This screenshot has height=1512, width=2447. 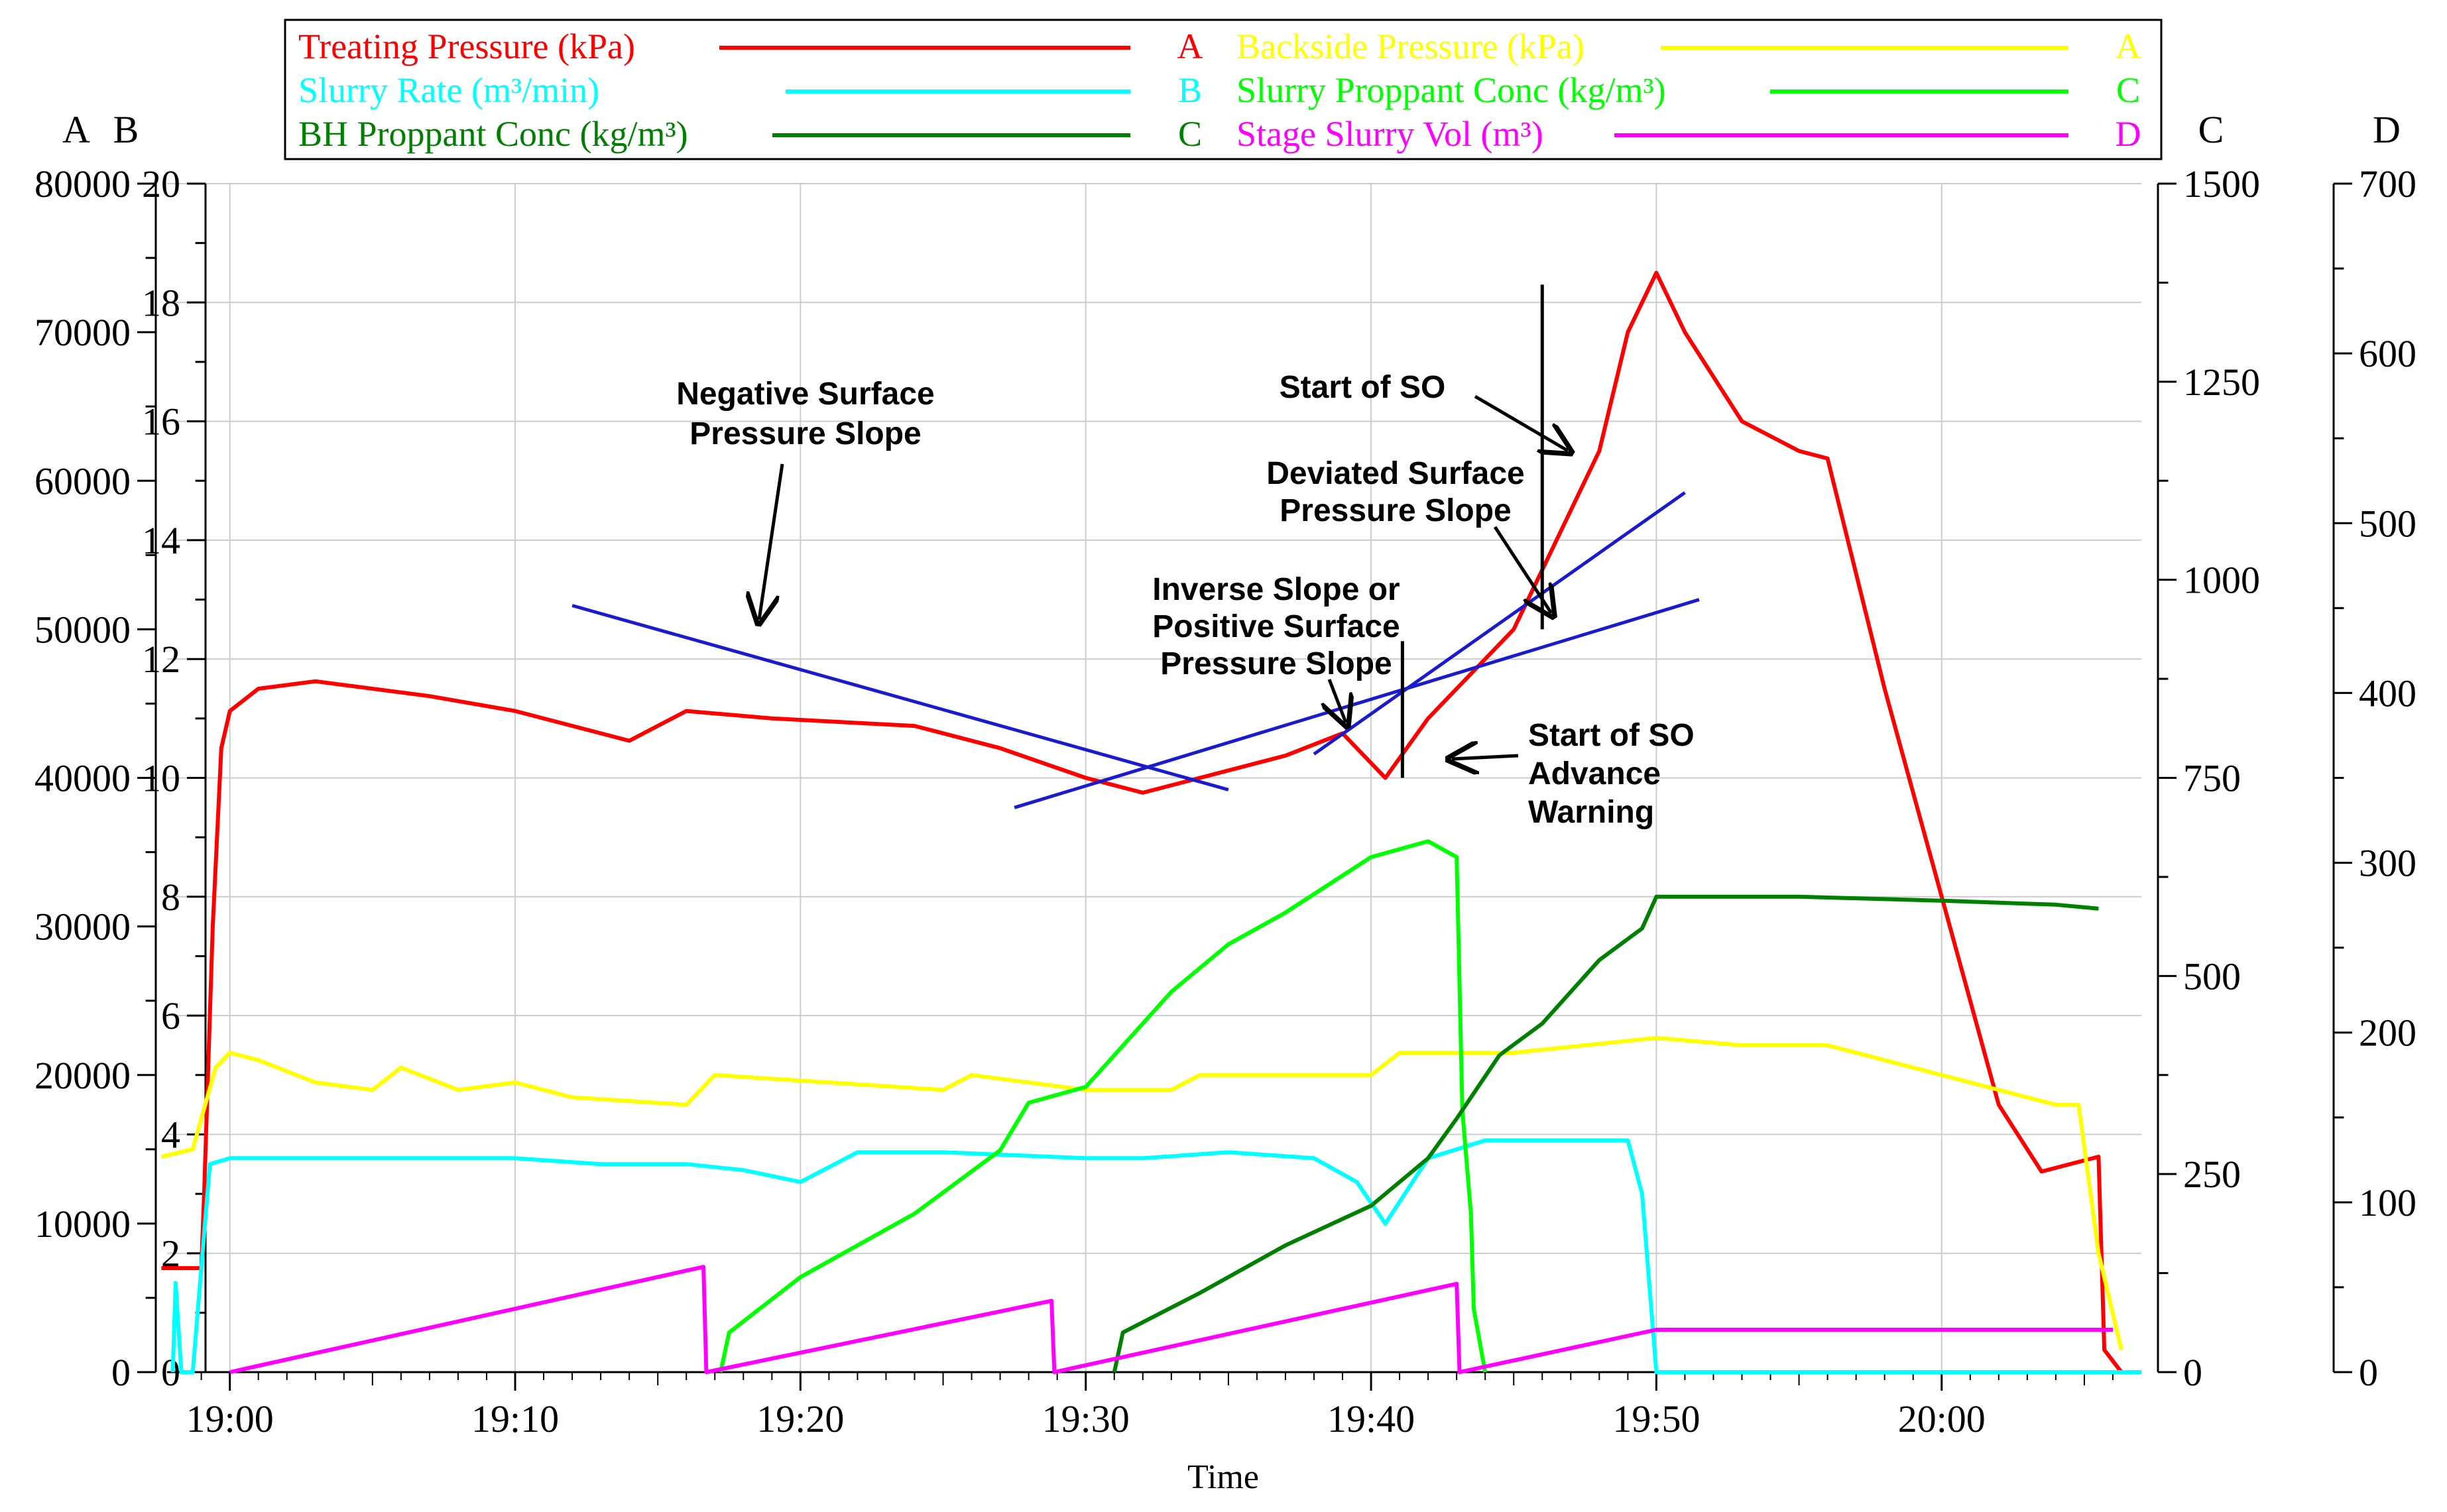 What do you see at coordinates (83, 332) in the screenshot?
I see `axis-a-tick-label: 70000` at bounding box center [83, 332].